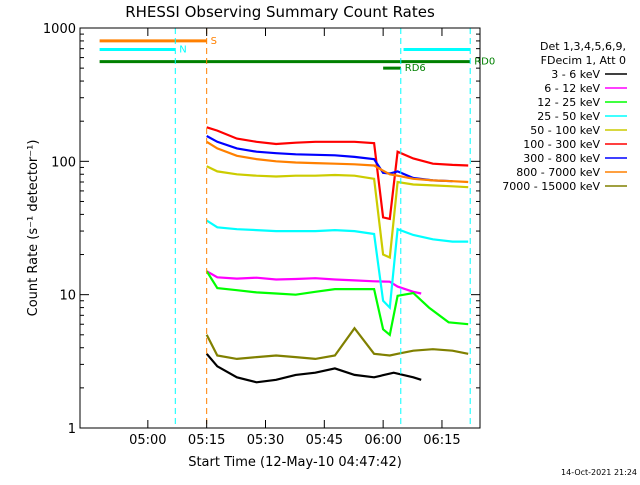 The height and width of the screenshot is (485, 640). Describe the element at coordinates (265, 440) in the screenshot. I see `x-tick-label-2: 05:30` at that location.